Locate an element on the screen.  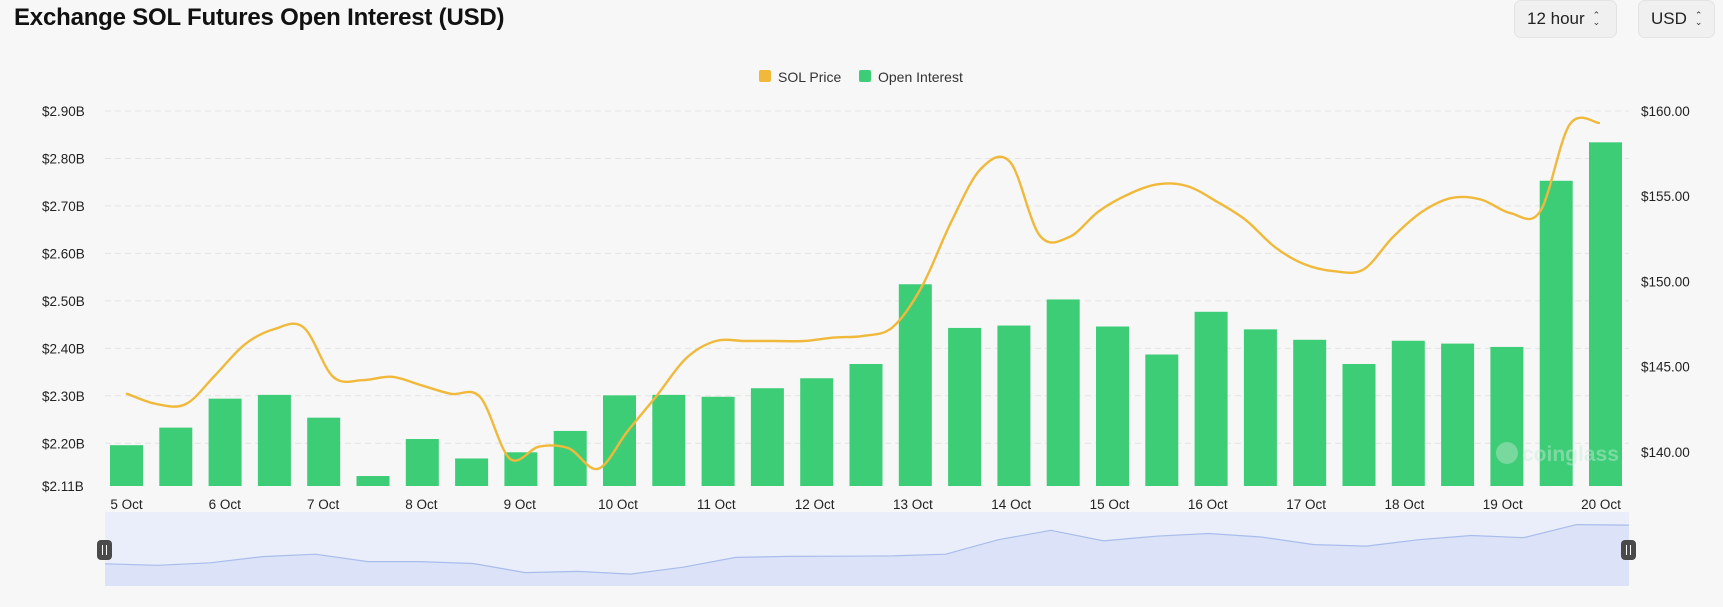
x-tick-label: 10 Oct is located at coordinates (618, 504).